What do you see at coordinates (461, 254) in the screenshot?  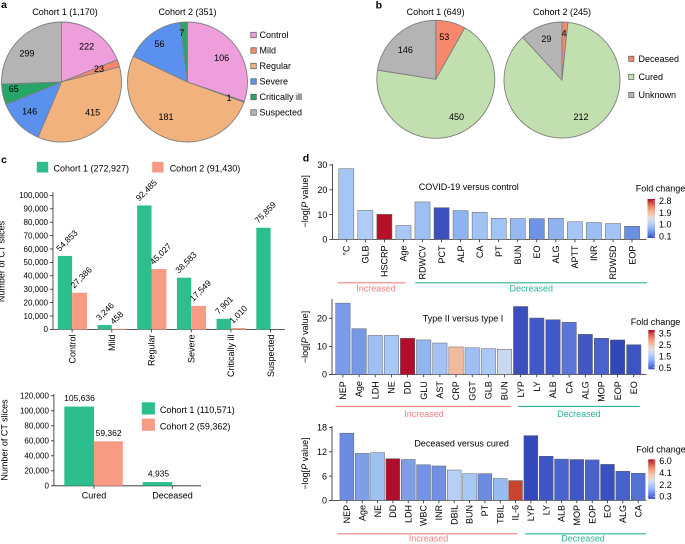 I see `svg-text: ALP` at bounding box center [461, 254].